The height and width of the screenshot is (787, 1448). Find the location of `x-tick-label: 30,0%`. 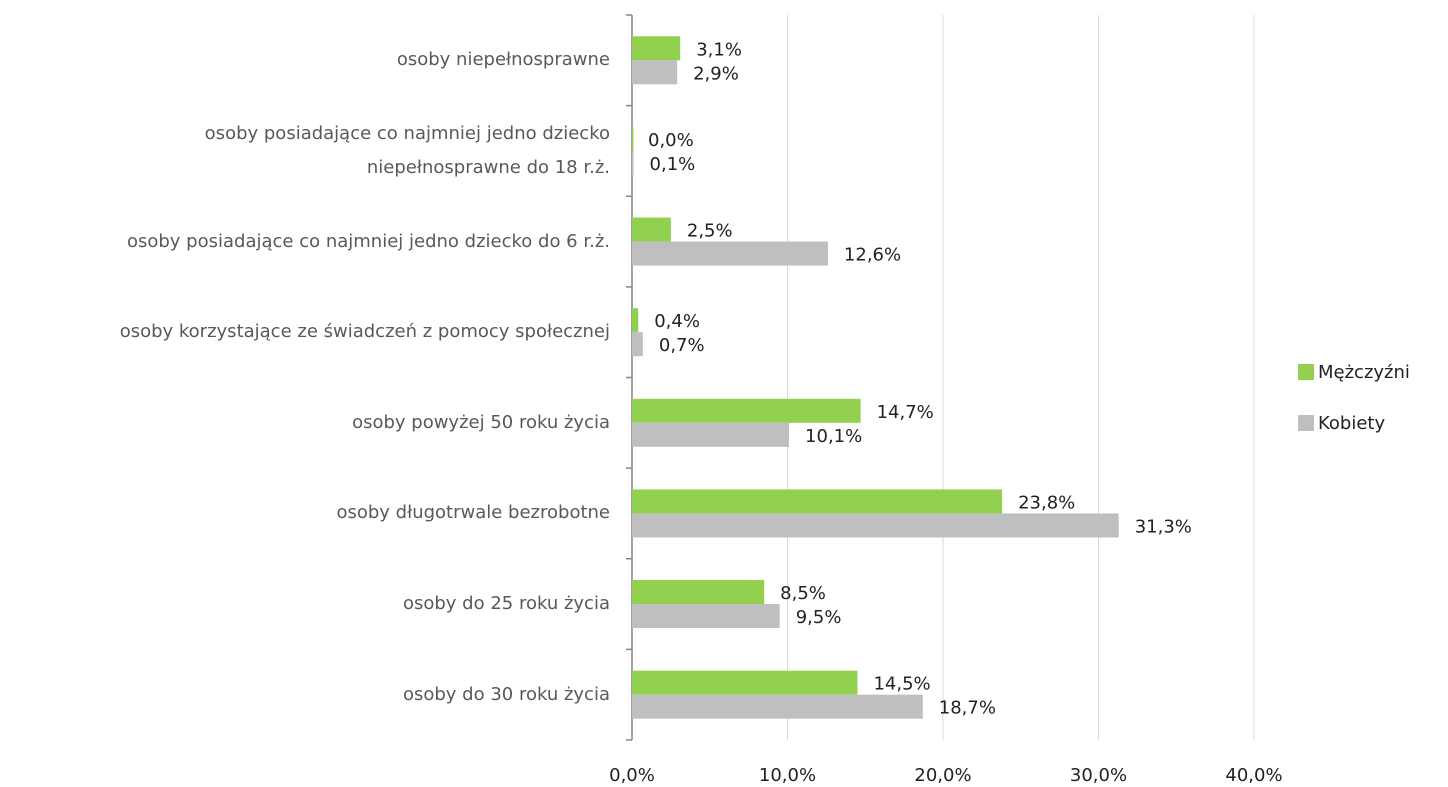

x-tick-label: 30,0% is located at coordinates (1098, 775).